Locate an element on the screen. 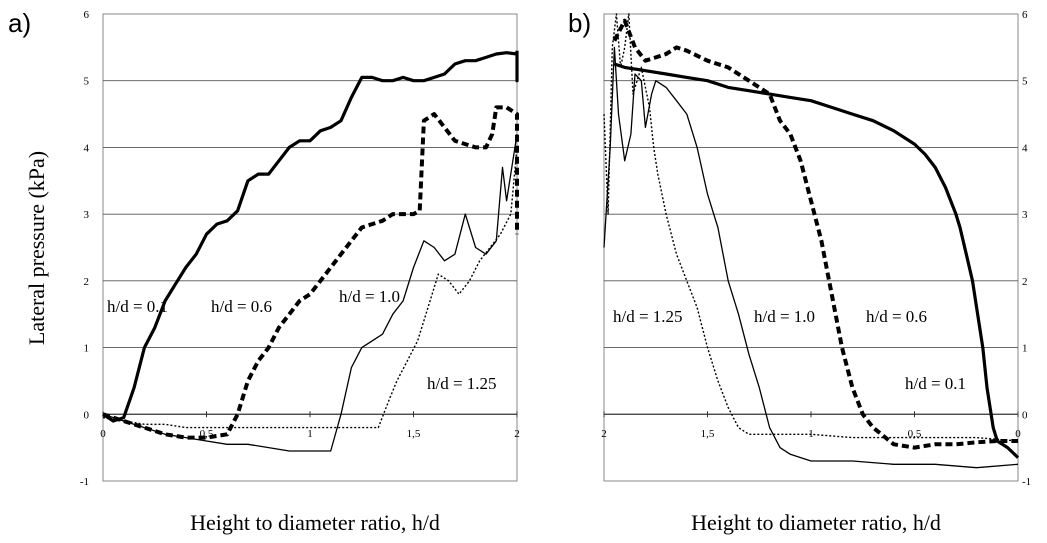 Image resolution: width=1047 pixels, height=543 pixels. y-axis-title: Lateral pressure (kPa) is located at coordinates (36, 248).